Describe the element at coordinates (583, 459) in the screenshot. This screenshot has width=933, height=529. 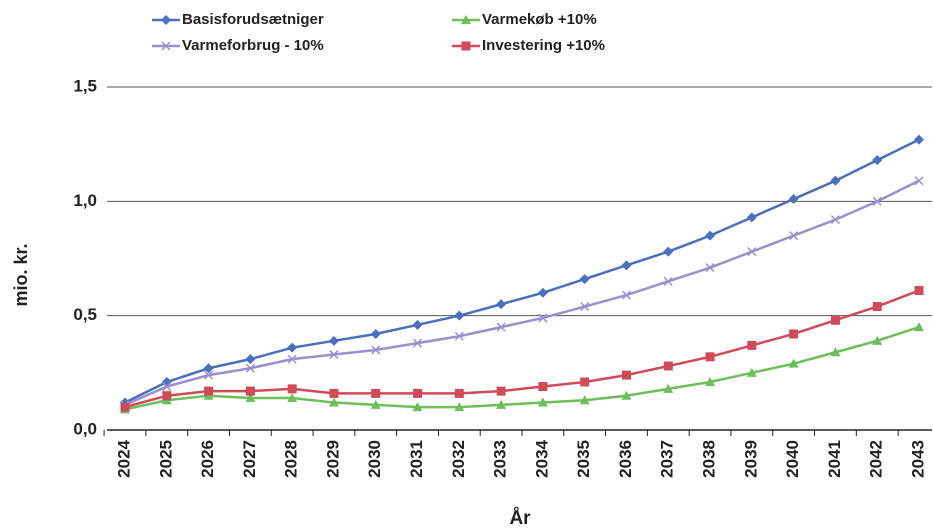
I see `x-tick-label: 2035` at that location.